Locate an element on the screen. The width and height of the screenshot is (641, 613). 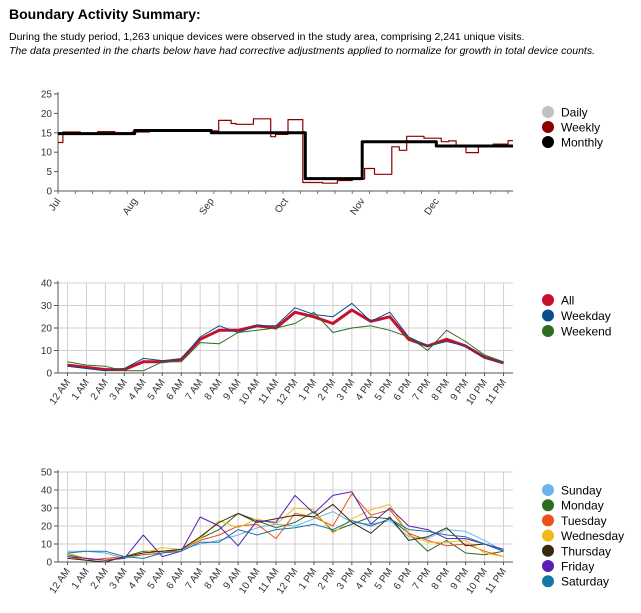
legend-marker-monthly is located at coordinates (548, 142).